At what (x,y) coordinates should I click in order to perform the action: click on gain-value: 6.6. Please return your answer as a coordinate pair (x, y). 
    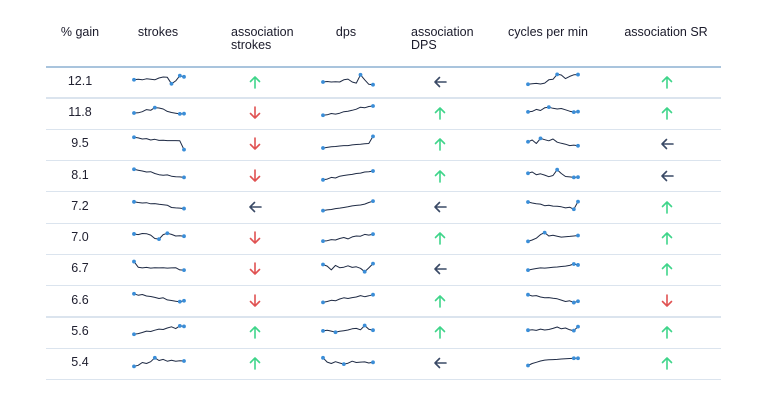
    Looking at the image, I should click on (80, 299).